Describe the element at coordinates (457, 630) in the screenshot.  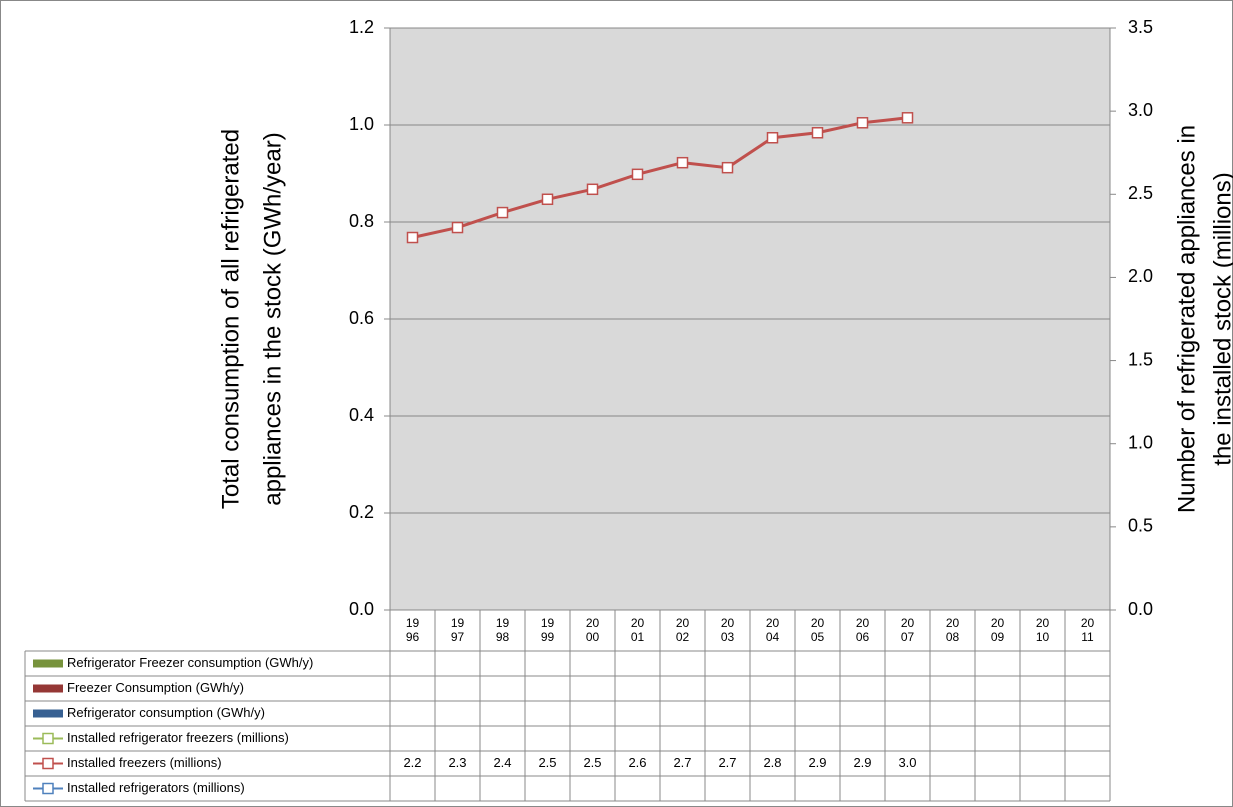
I see `x-tick-label: 1997` at that location.